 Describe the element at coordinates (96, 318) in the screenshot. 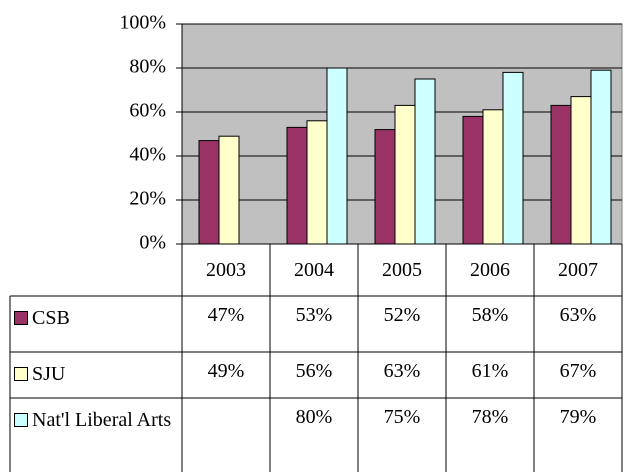

I see `legend-entry: CSB` at that location.